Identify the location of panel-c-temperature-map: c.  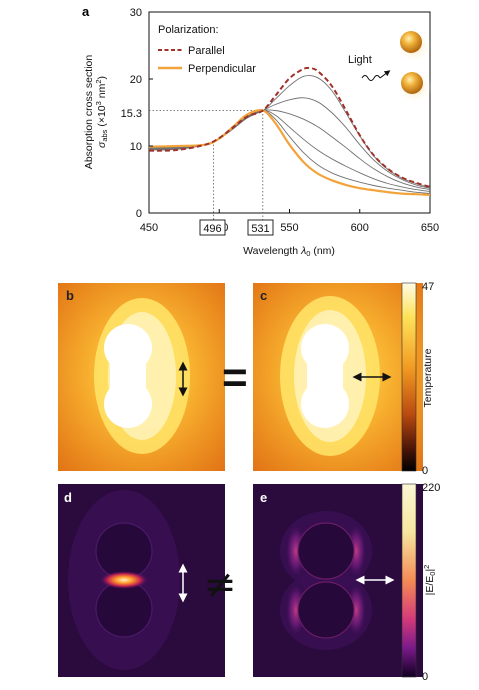
(338, 377).